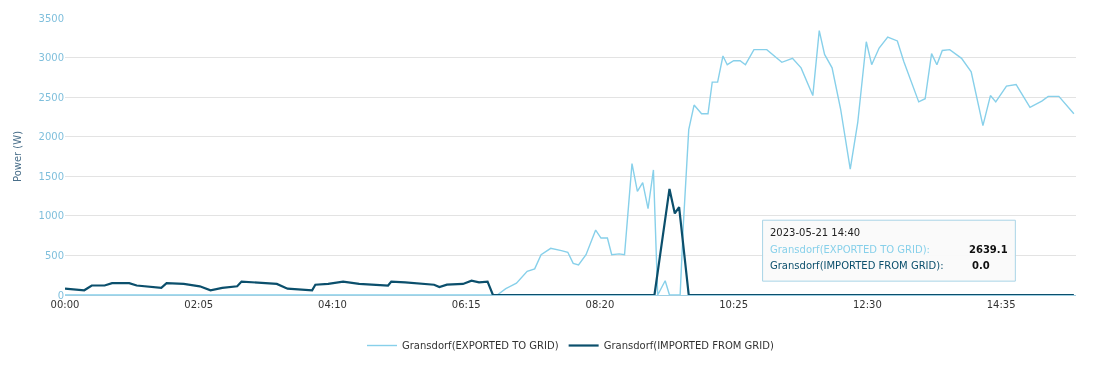 The image size is (1106, 372). I want to click on y-tick-label: 3000, so click(51, 58).